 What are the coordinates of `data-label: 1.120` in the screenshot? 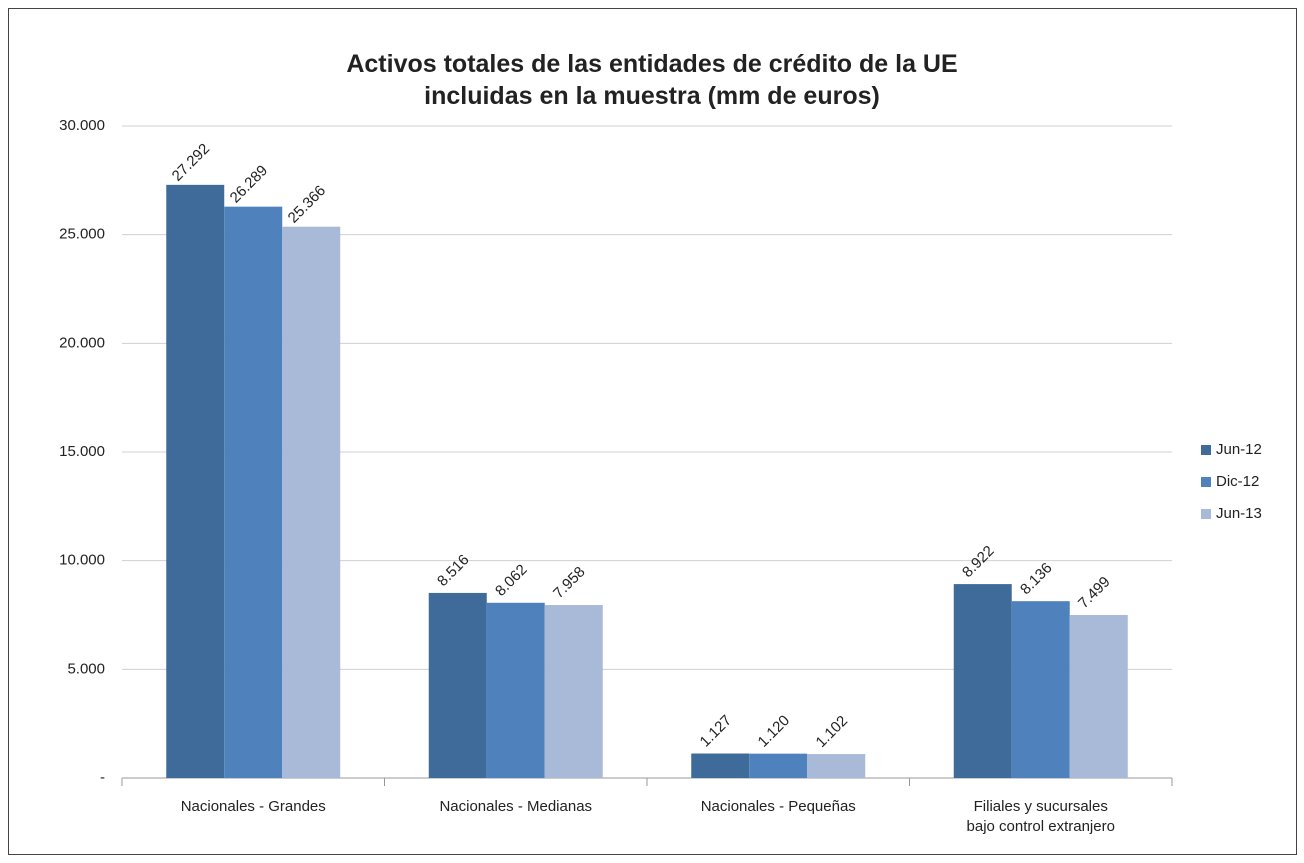 It's located at (774, 731).